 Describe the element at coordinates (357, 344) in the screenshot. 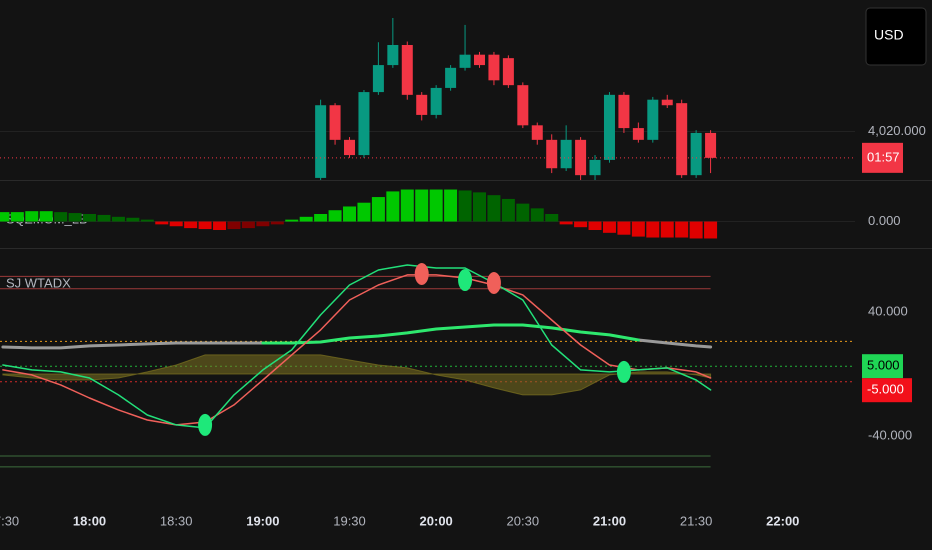

I see `line` at that location.